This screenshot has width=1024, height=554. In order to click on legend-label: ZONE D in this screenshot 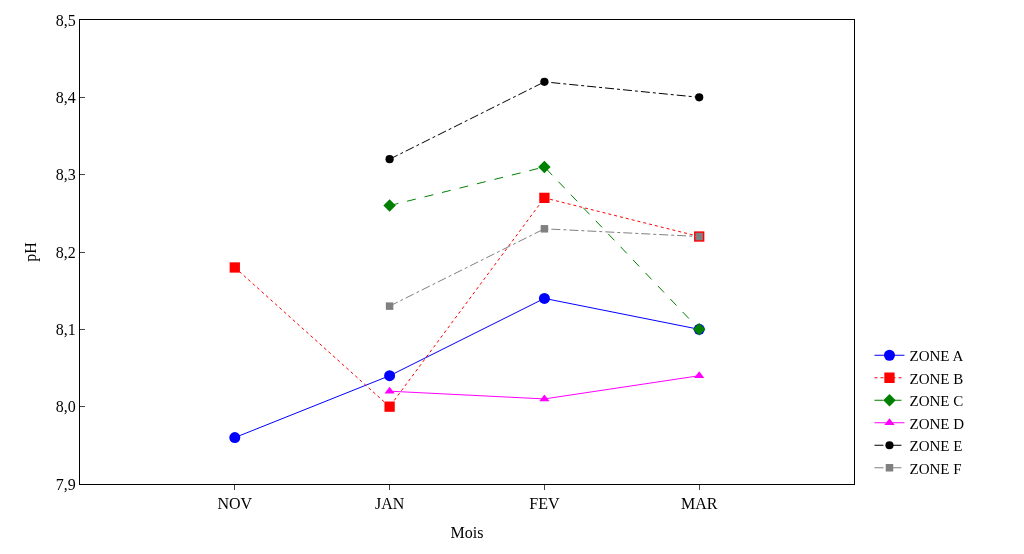, I will do `click(937, 423)`.